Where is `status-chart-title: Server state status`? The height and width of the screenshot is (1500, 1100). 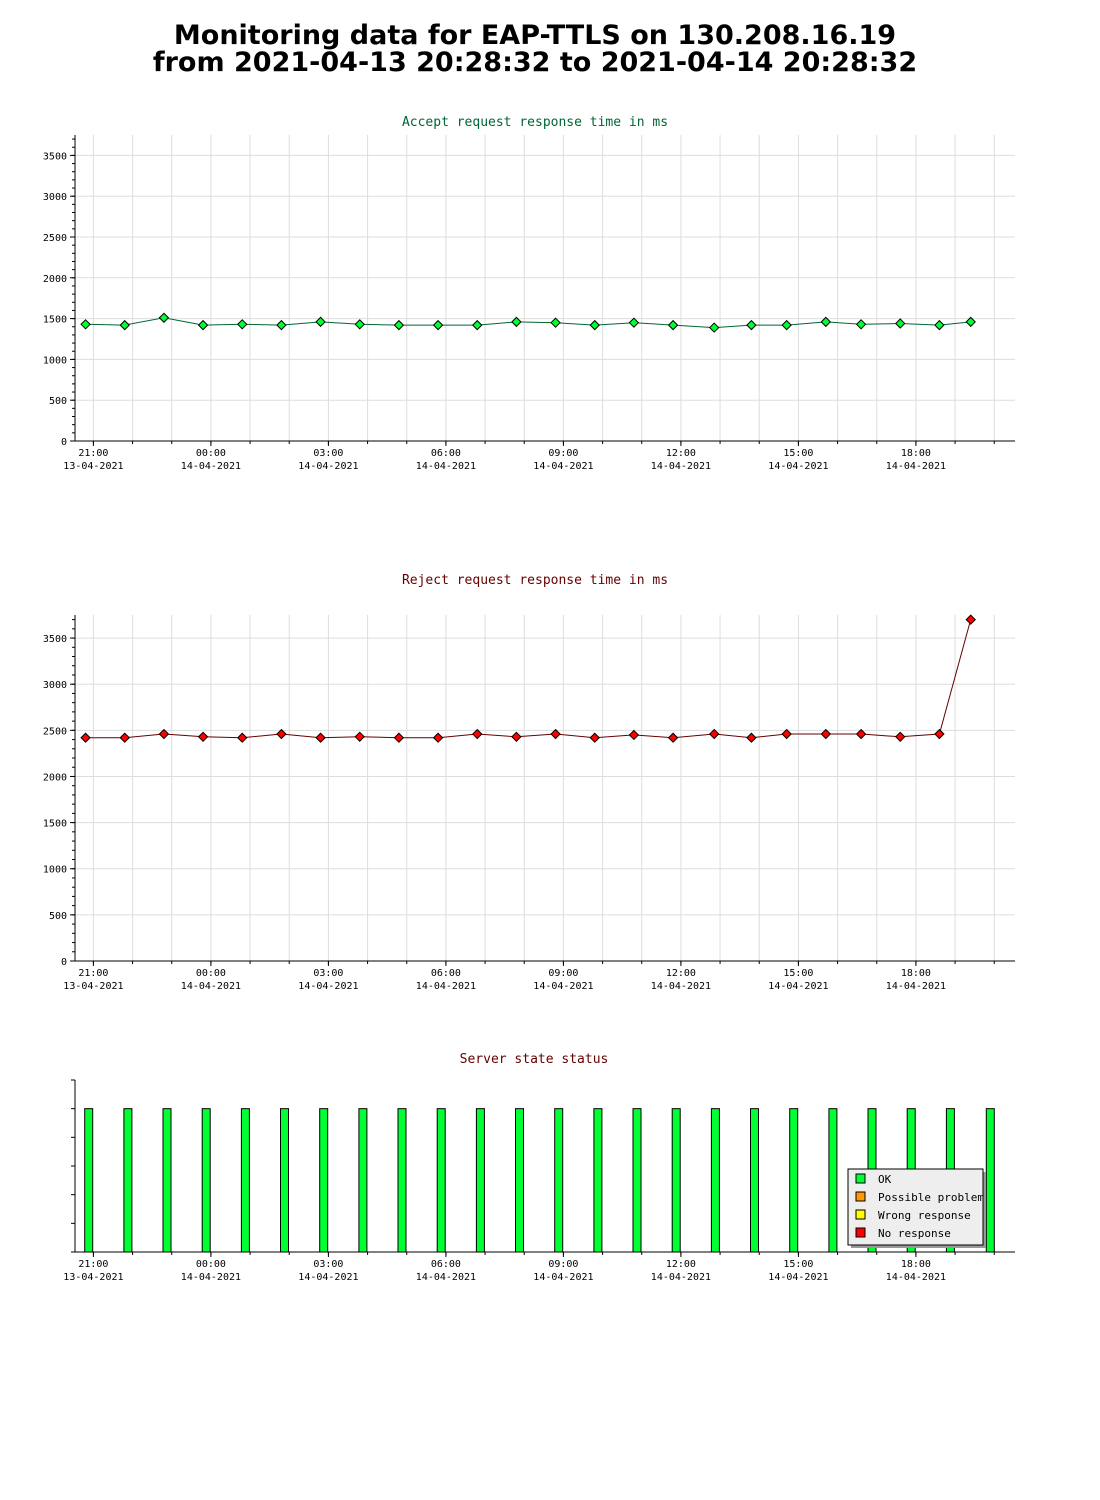 status-chart-title: Server state status is located at coordinates (534, 1059).